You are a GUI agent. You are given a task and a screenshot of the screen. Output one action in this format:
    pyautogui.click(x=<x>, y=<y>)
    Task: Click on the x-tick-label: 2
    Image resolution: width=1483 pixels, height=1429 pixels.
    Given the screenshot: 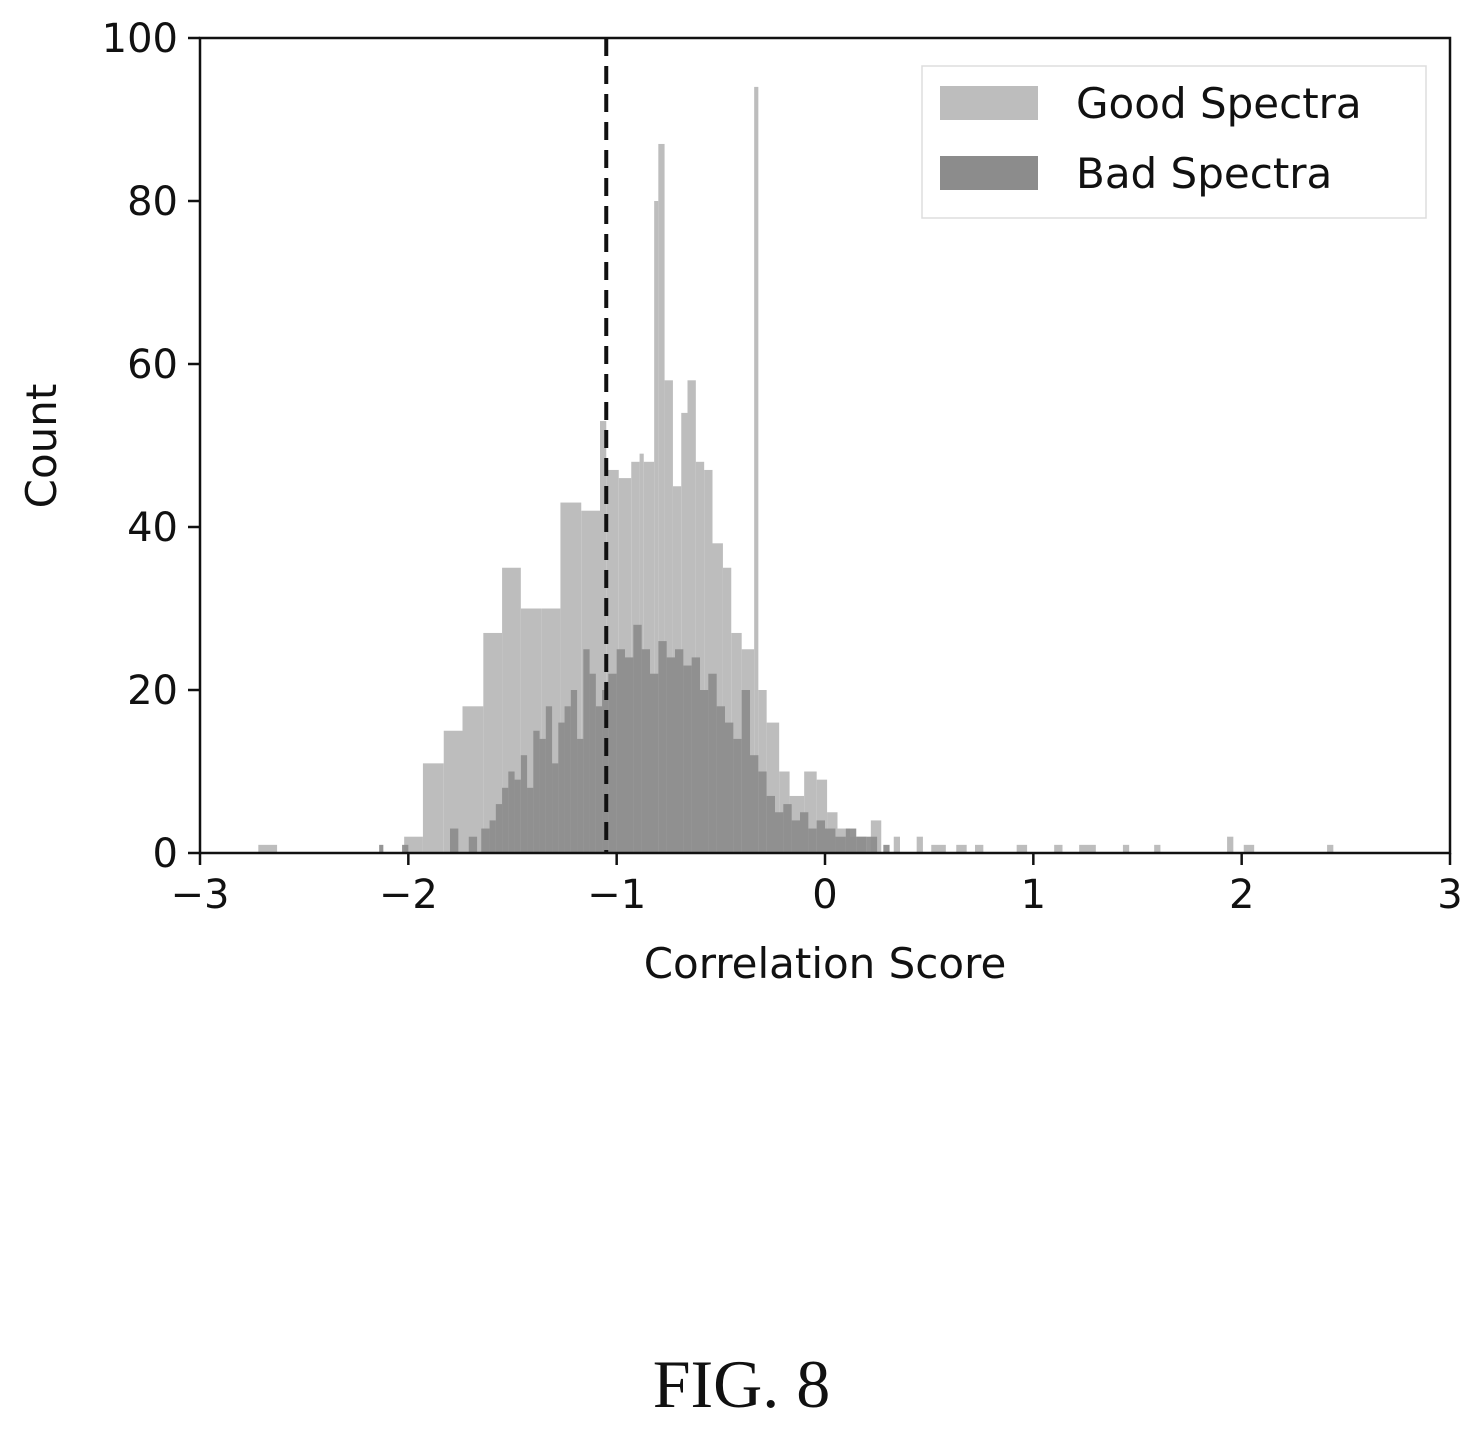 What is the action you would take?
    pyautogui.click(x=1241, y=895)
    